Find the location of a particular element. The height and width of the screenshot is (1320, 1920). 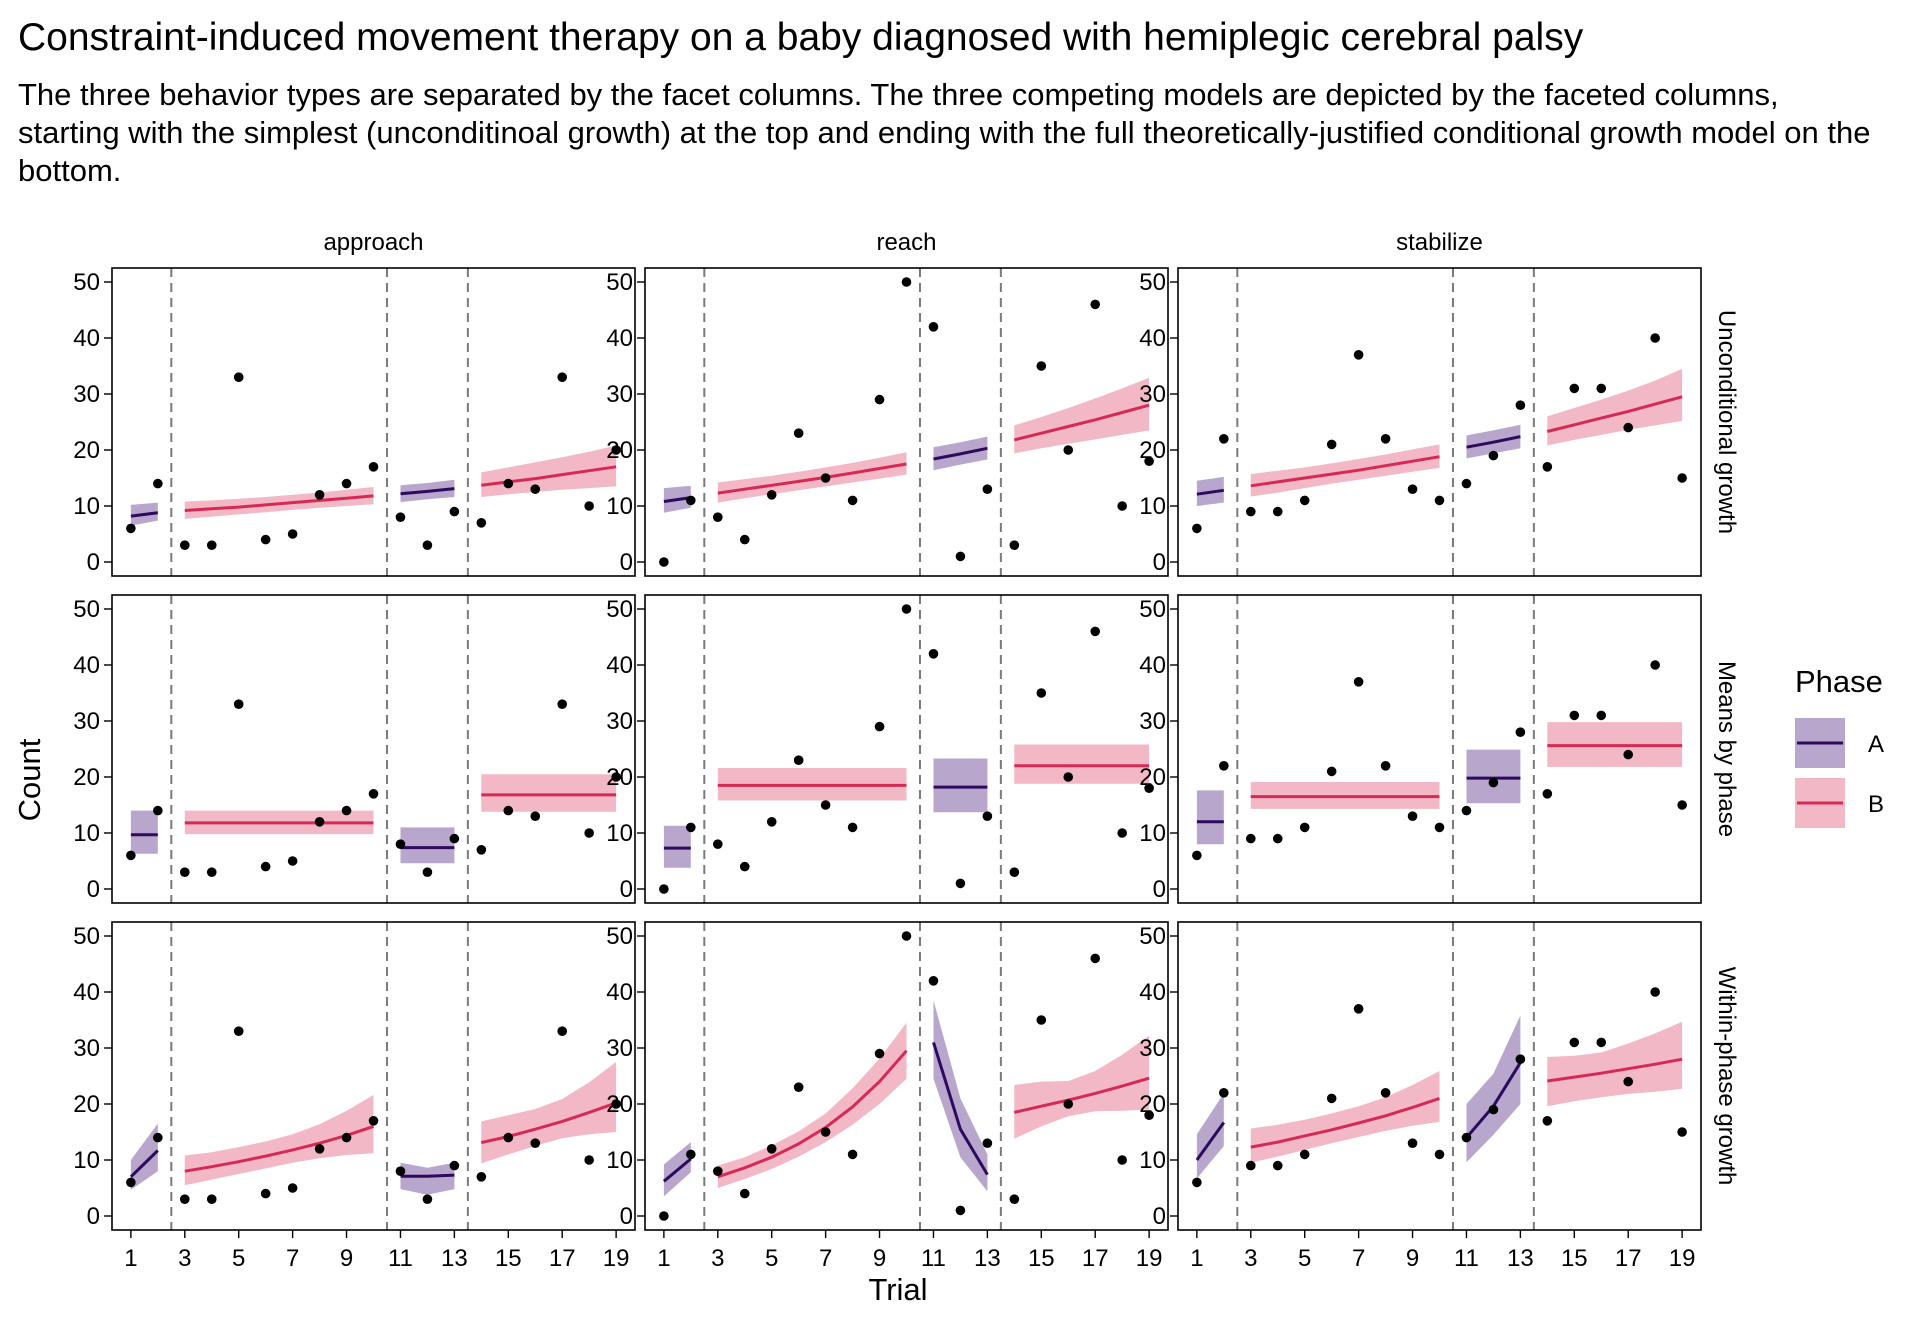

panel-border is located at coordinates (1439, 1076).